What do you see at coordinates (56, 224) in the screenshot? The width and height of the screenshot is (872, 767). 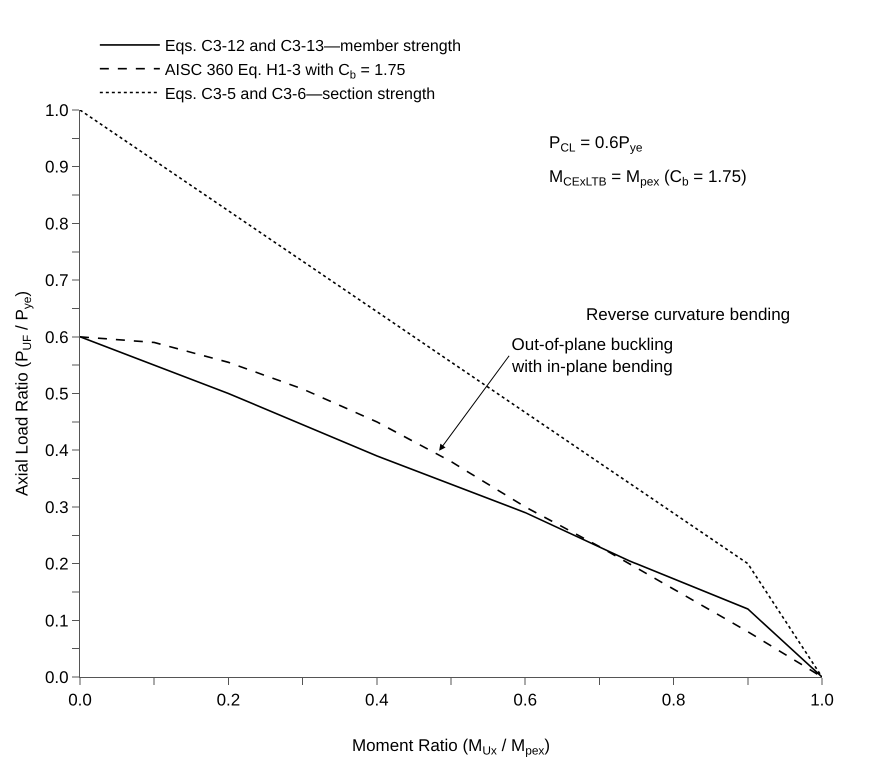 I see `y-tick-label: 0.8` at bounding box center [56, 224].